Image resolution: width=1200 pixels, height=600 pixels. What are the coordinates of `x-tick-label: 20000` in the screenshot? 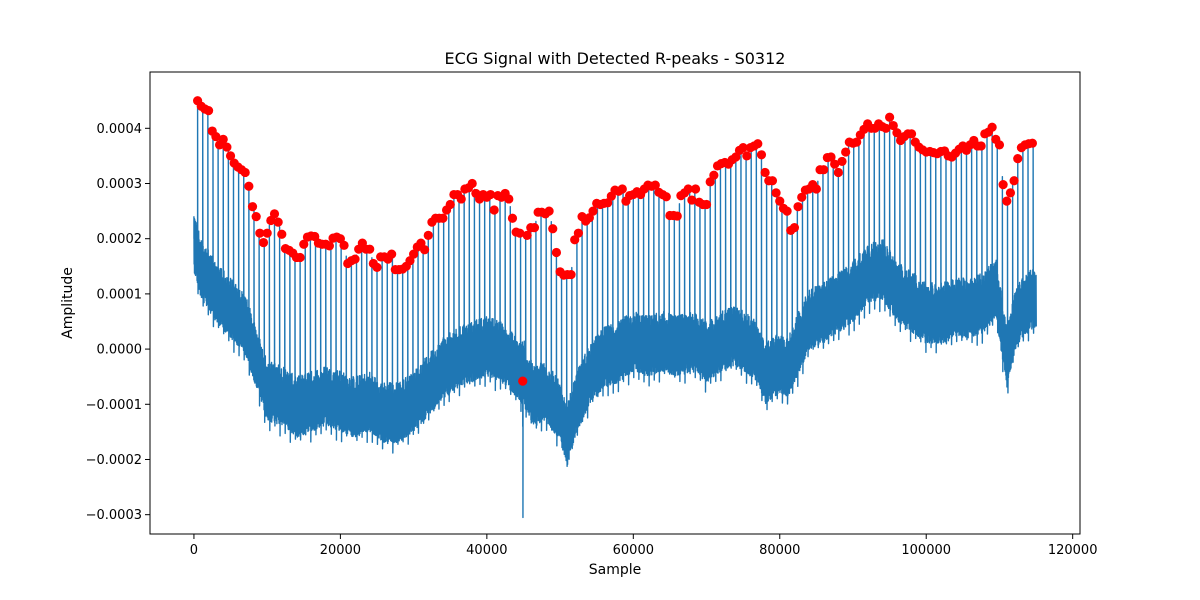 It's located at (340, 550).